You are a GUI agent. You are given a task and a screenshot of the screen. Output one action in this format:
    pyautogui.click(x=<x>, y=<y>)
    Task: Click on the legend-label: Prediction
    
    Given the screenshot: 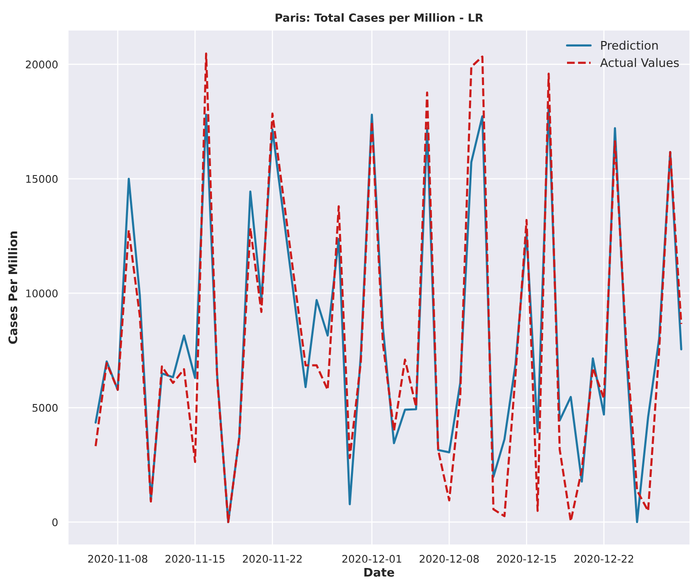 What is the action you would take?
    pyautogui.click(x=629, y=45)
    